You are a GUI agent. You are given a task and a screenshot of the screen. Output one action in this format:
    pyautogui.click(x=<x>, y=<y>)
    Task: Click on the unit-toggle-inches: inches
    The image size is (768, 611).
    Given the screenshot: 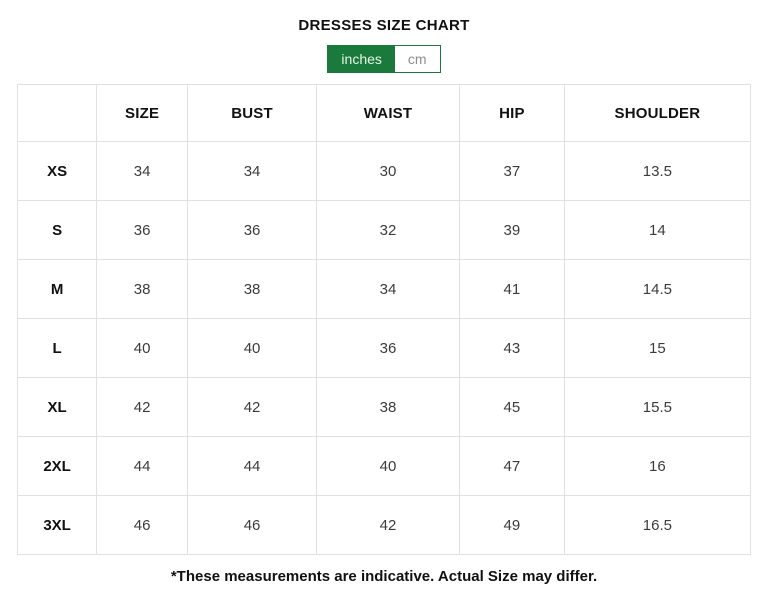 What is the action you would take?
    pyautogui.click(x=361, y=59)
    